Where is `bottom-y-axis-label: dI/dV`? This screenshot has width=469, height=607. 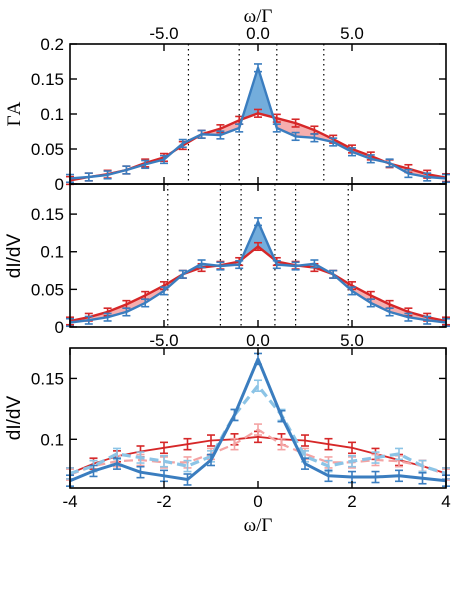 bottom-y-axis-label: dI/dV is located at coordinates (14, 417).